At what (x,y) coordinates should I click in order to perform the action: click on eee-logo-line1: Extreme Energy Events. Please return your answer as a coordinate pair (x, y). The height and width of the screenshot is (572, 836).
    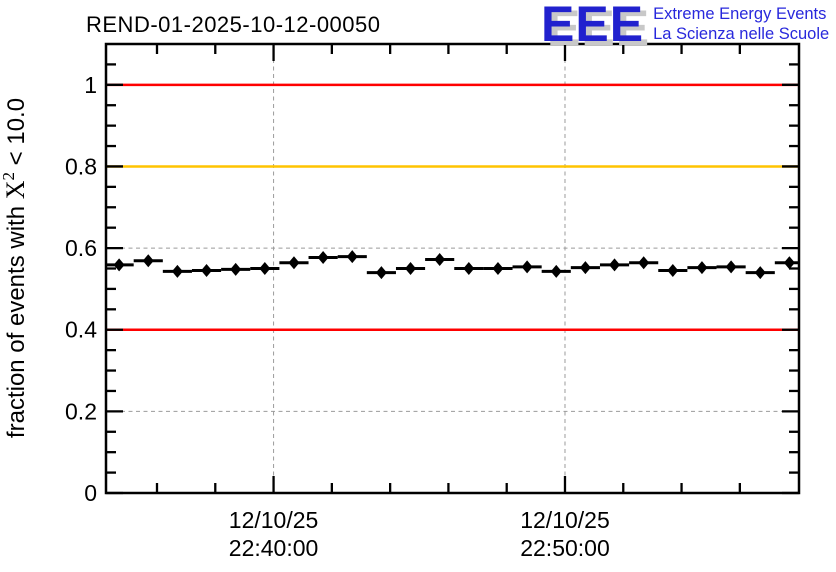
    Looking at the image, I should click on (740, 14).